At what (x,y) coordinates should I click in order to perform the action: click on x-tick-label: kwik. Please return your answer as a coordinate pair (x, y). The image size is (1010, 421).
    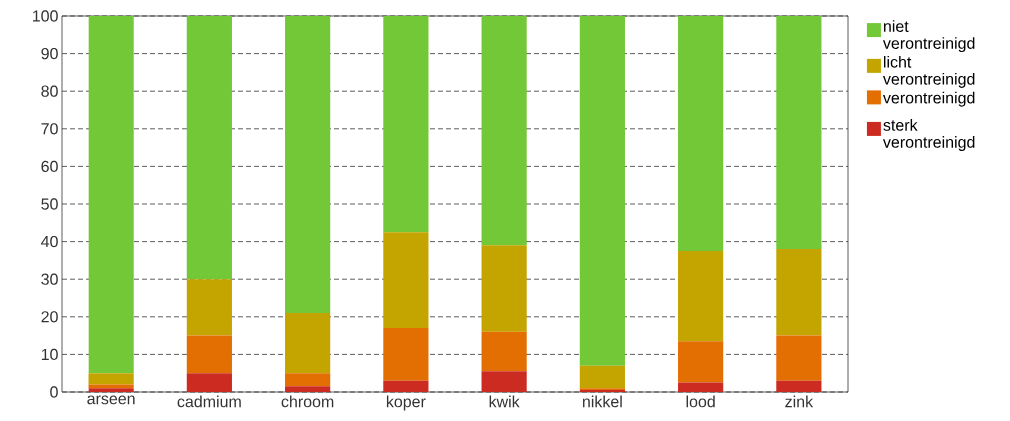
    Looking at the image, I should click on (504, 401).